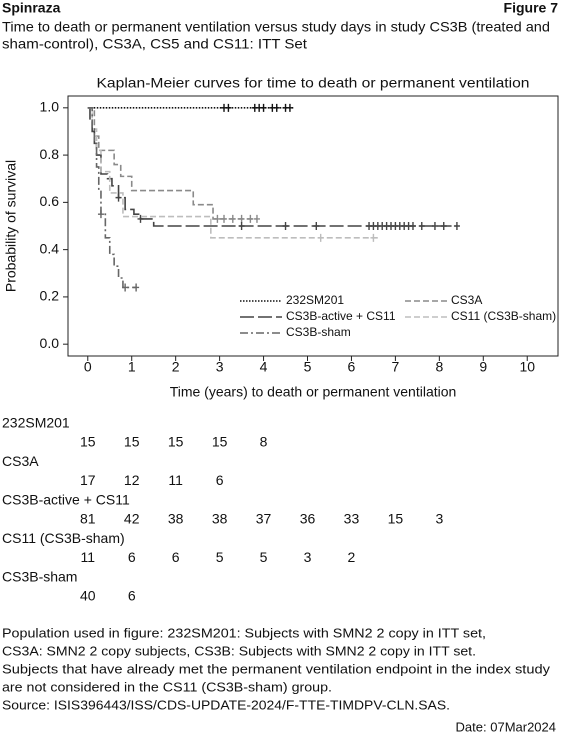 The width and height of the screenshot is (562, 738). I want to click on x-tick-label: 0, so click(88, 367).